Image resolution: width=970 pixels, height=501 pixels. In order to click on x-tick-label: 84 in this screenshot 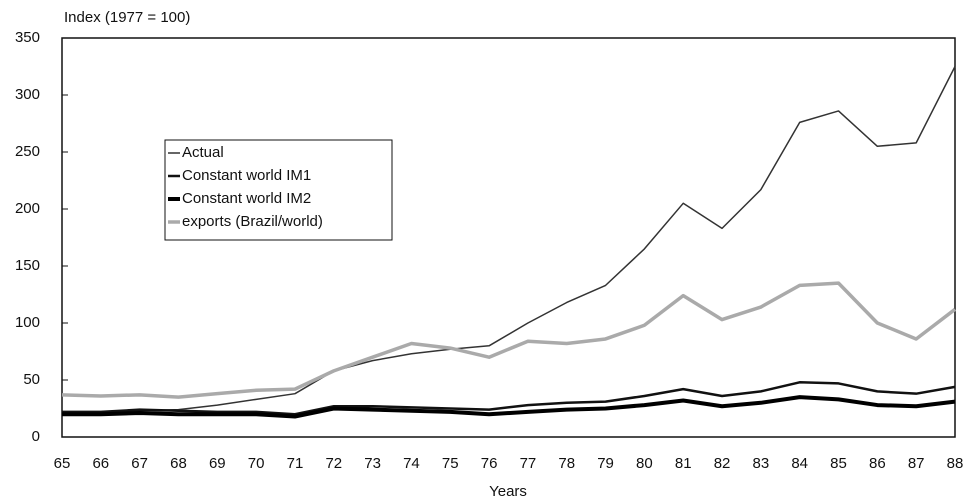, I will do `click(799, 463)`.